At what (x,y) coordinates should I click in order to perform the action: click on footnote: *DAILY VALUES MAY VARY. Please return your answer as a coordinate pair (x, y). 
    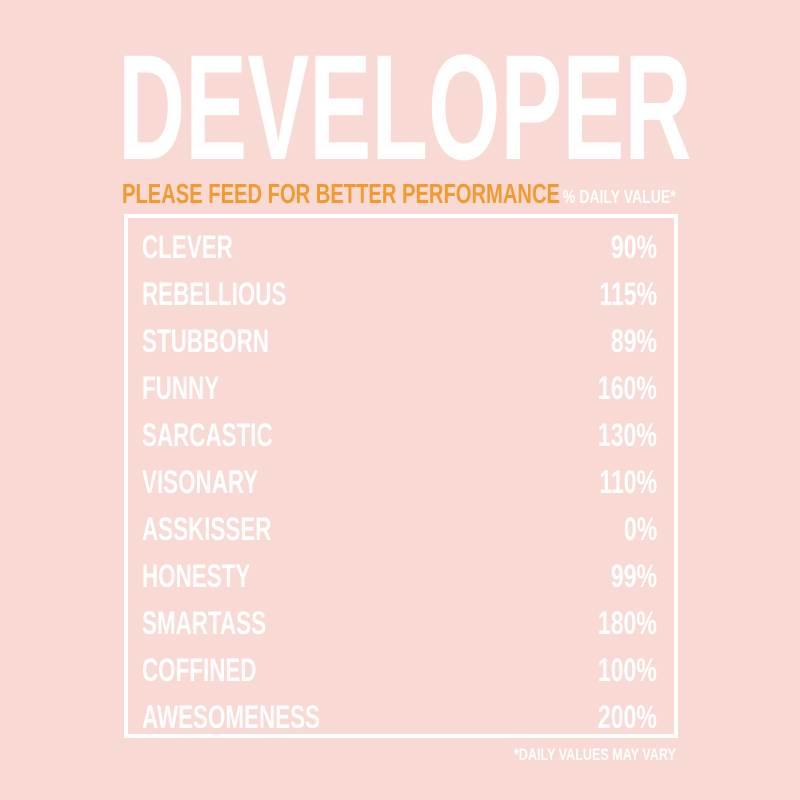
    Looking at the image, I should click on (595, 754).